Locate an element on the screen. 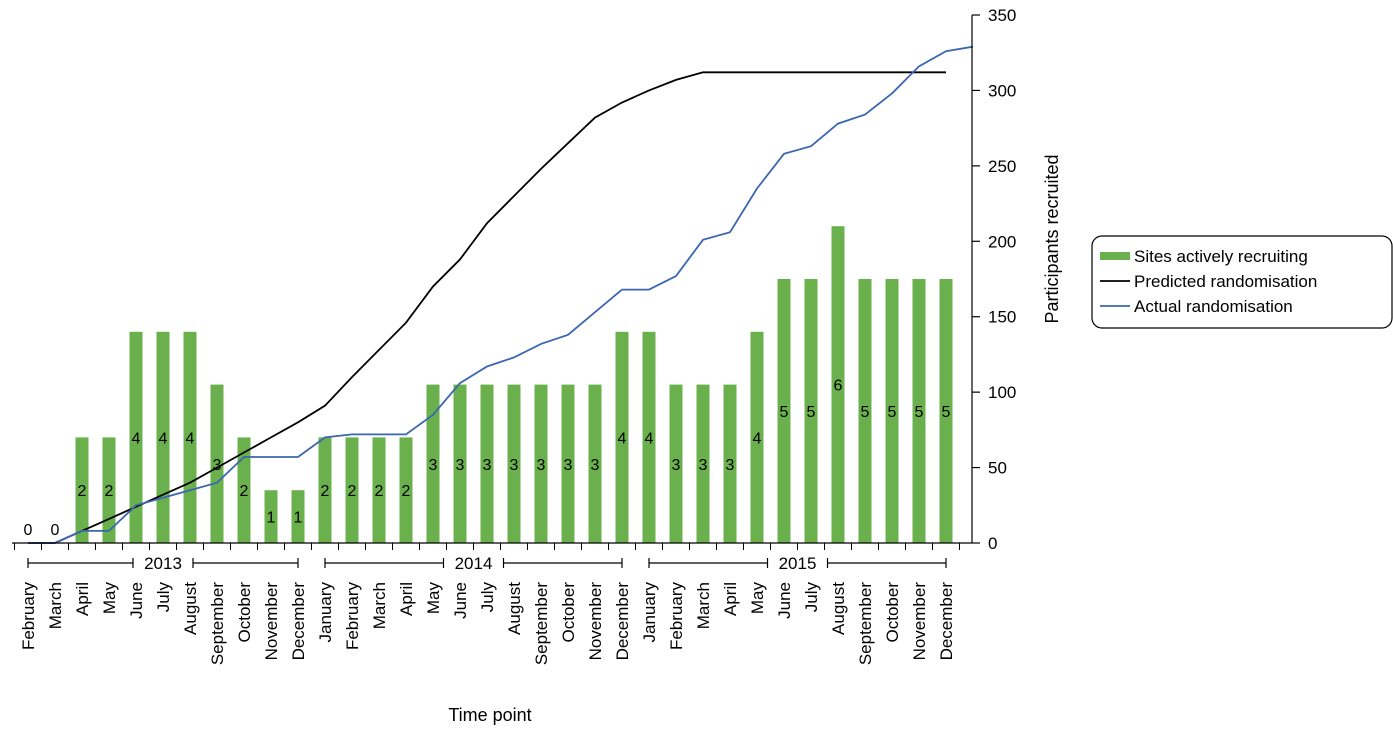 This screenshot has height=733, width=1393. x-axis-title: Time point is located at coordinates (489, 715).